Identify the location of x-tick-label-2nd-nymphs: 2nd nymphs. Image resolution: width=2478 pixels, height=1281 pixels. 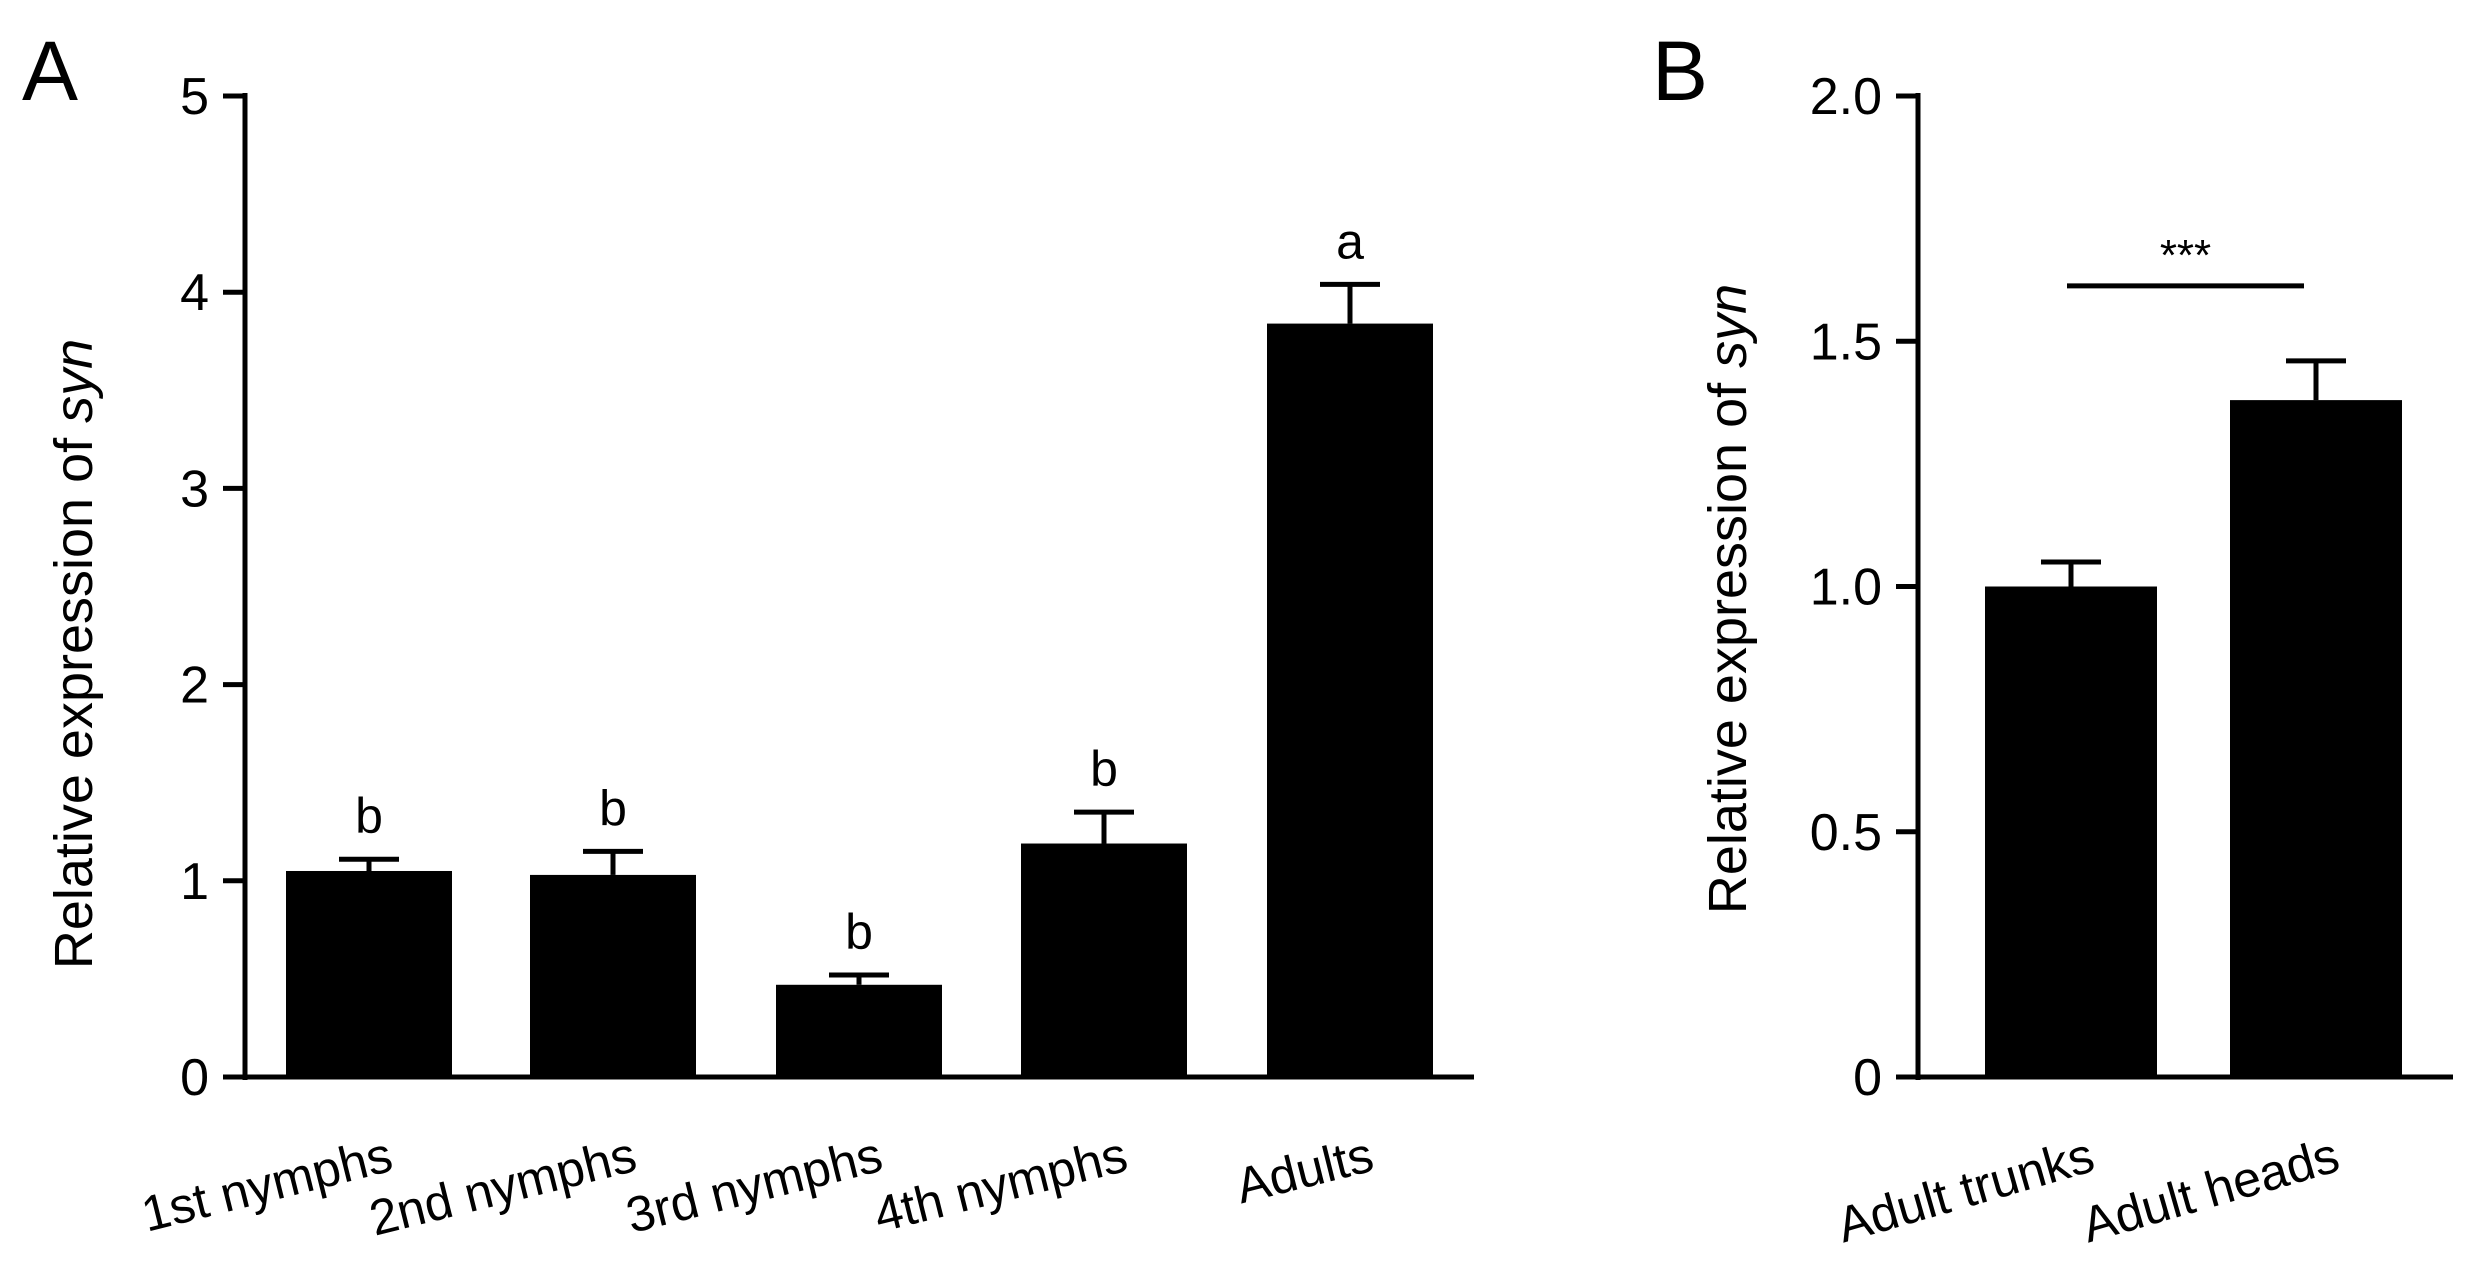
(503, 1186).